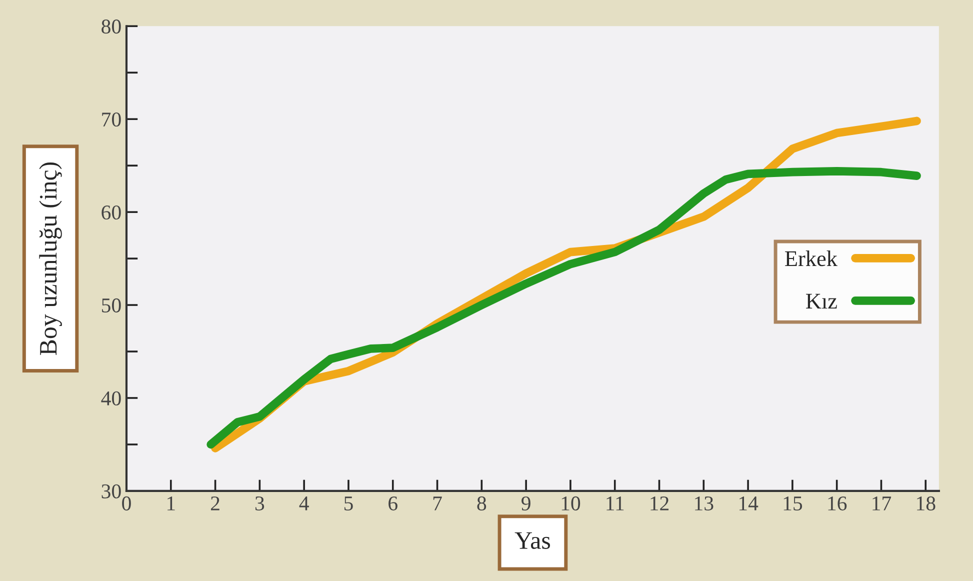  Describe the element at coordinates (882, 503) in the screenshot. I see `x-tick-label: 17` at that location.